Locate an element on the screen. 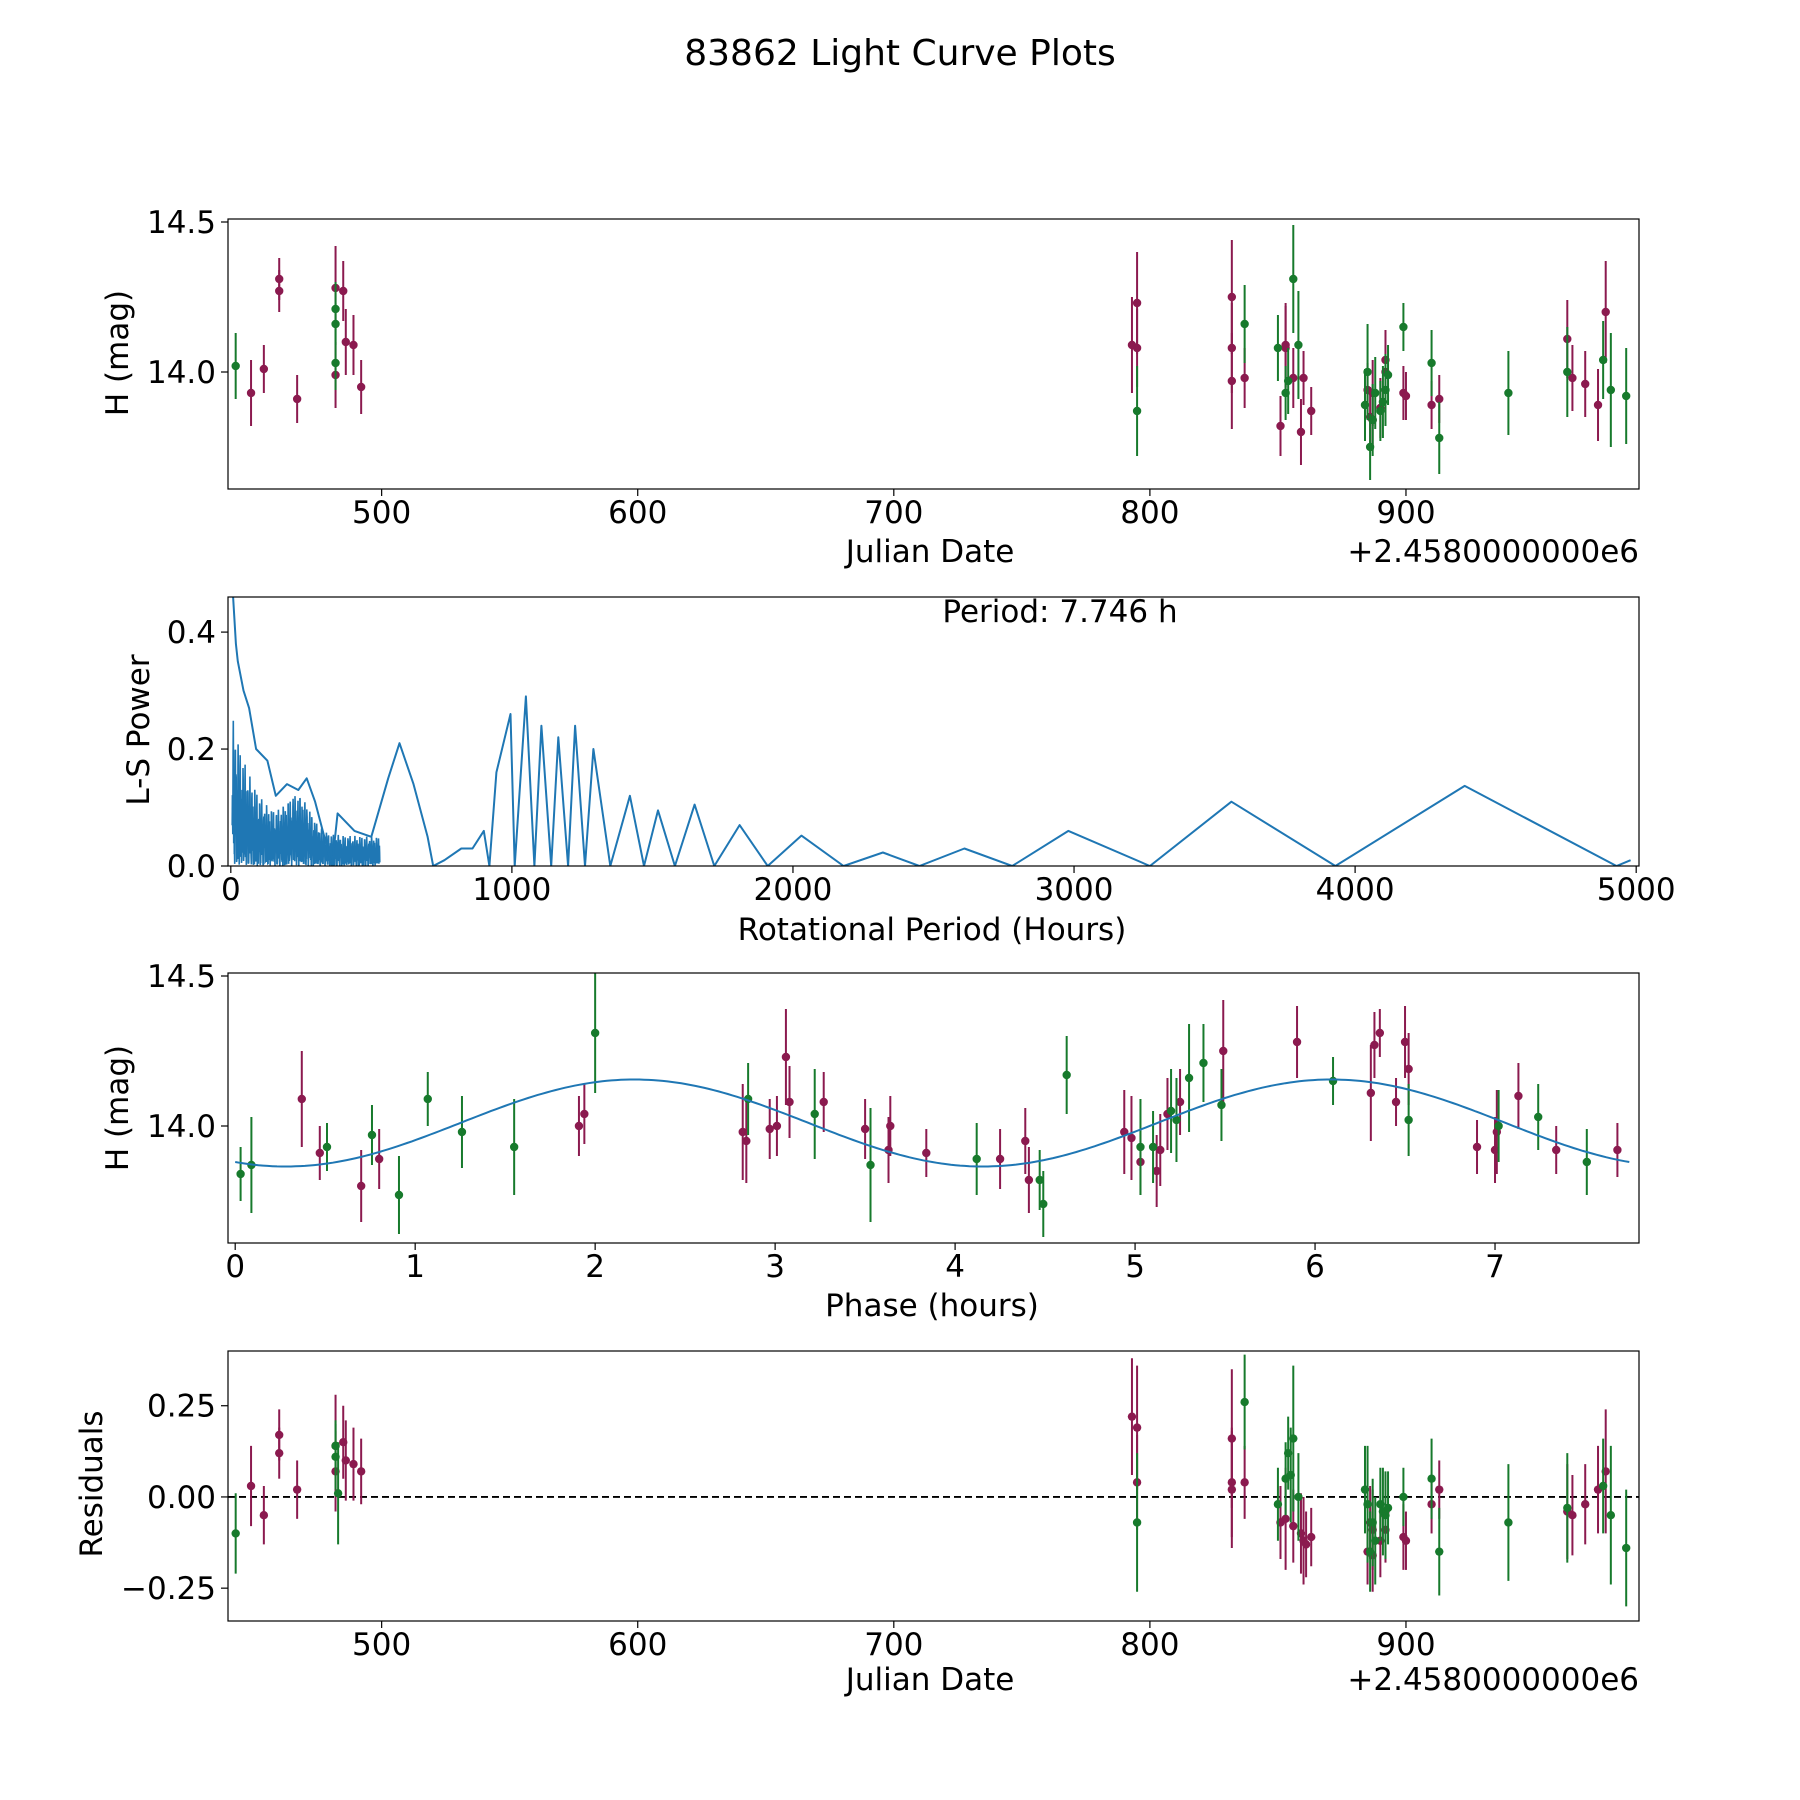  x-tick-label: 3 is located at coordinates (775, 1267).